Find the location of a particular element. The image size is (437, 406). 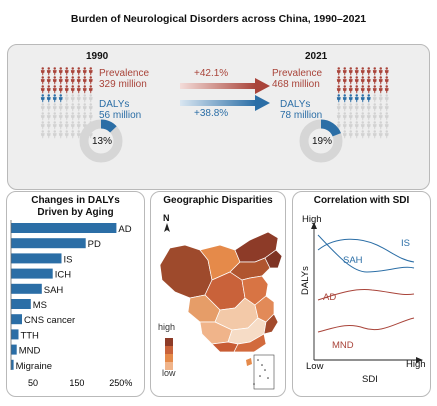

sah-curve is located at coordinates (366, 253).